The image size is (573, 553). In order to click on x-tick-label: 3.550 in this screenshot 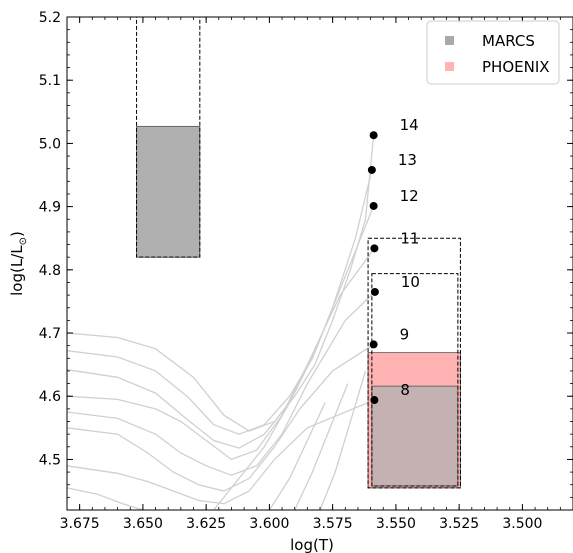, I will do `click(396, 524)`.